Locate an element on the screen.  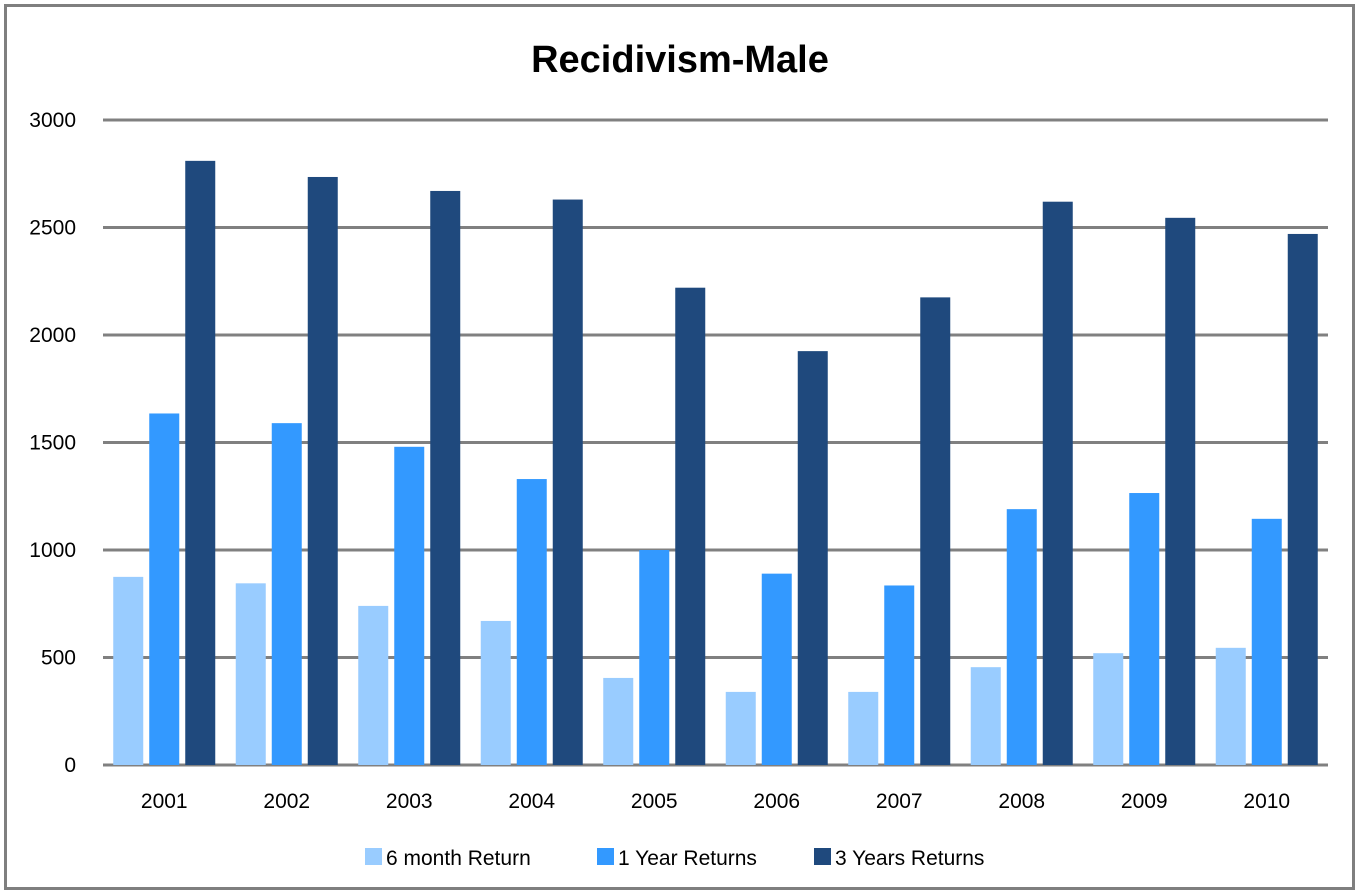
y-tick-label: 2000 is located at coordinates (52, 335).